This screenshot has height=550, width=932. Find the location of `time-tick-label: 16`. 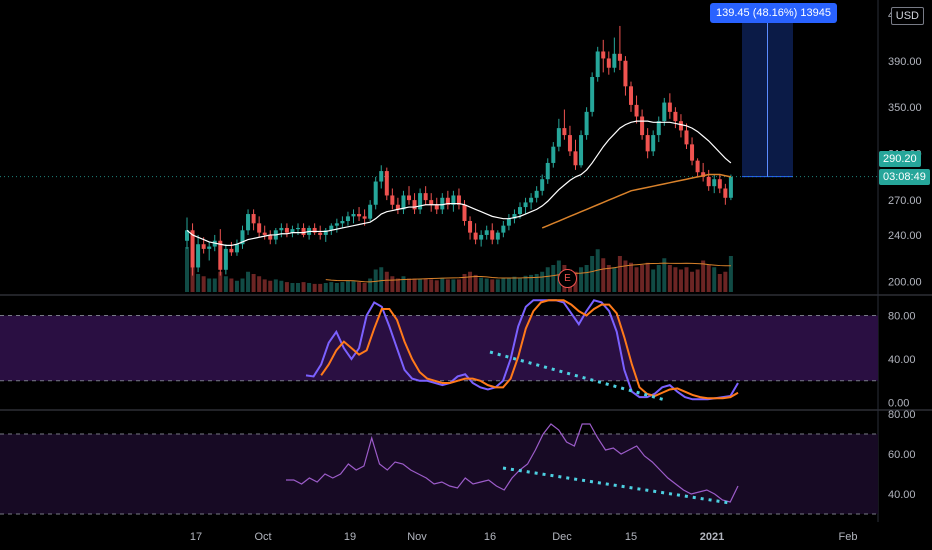

time-tick-label: 16 is located at coordinates (490, 537).